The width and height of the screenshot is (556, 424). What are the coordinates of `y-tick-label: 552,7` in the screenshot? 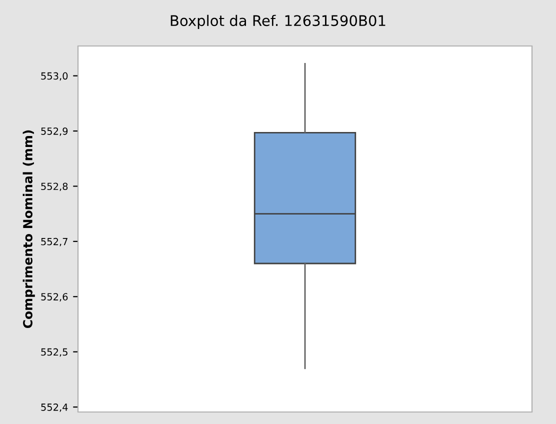 It's located at (54, 242).